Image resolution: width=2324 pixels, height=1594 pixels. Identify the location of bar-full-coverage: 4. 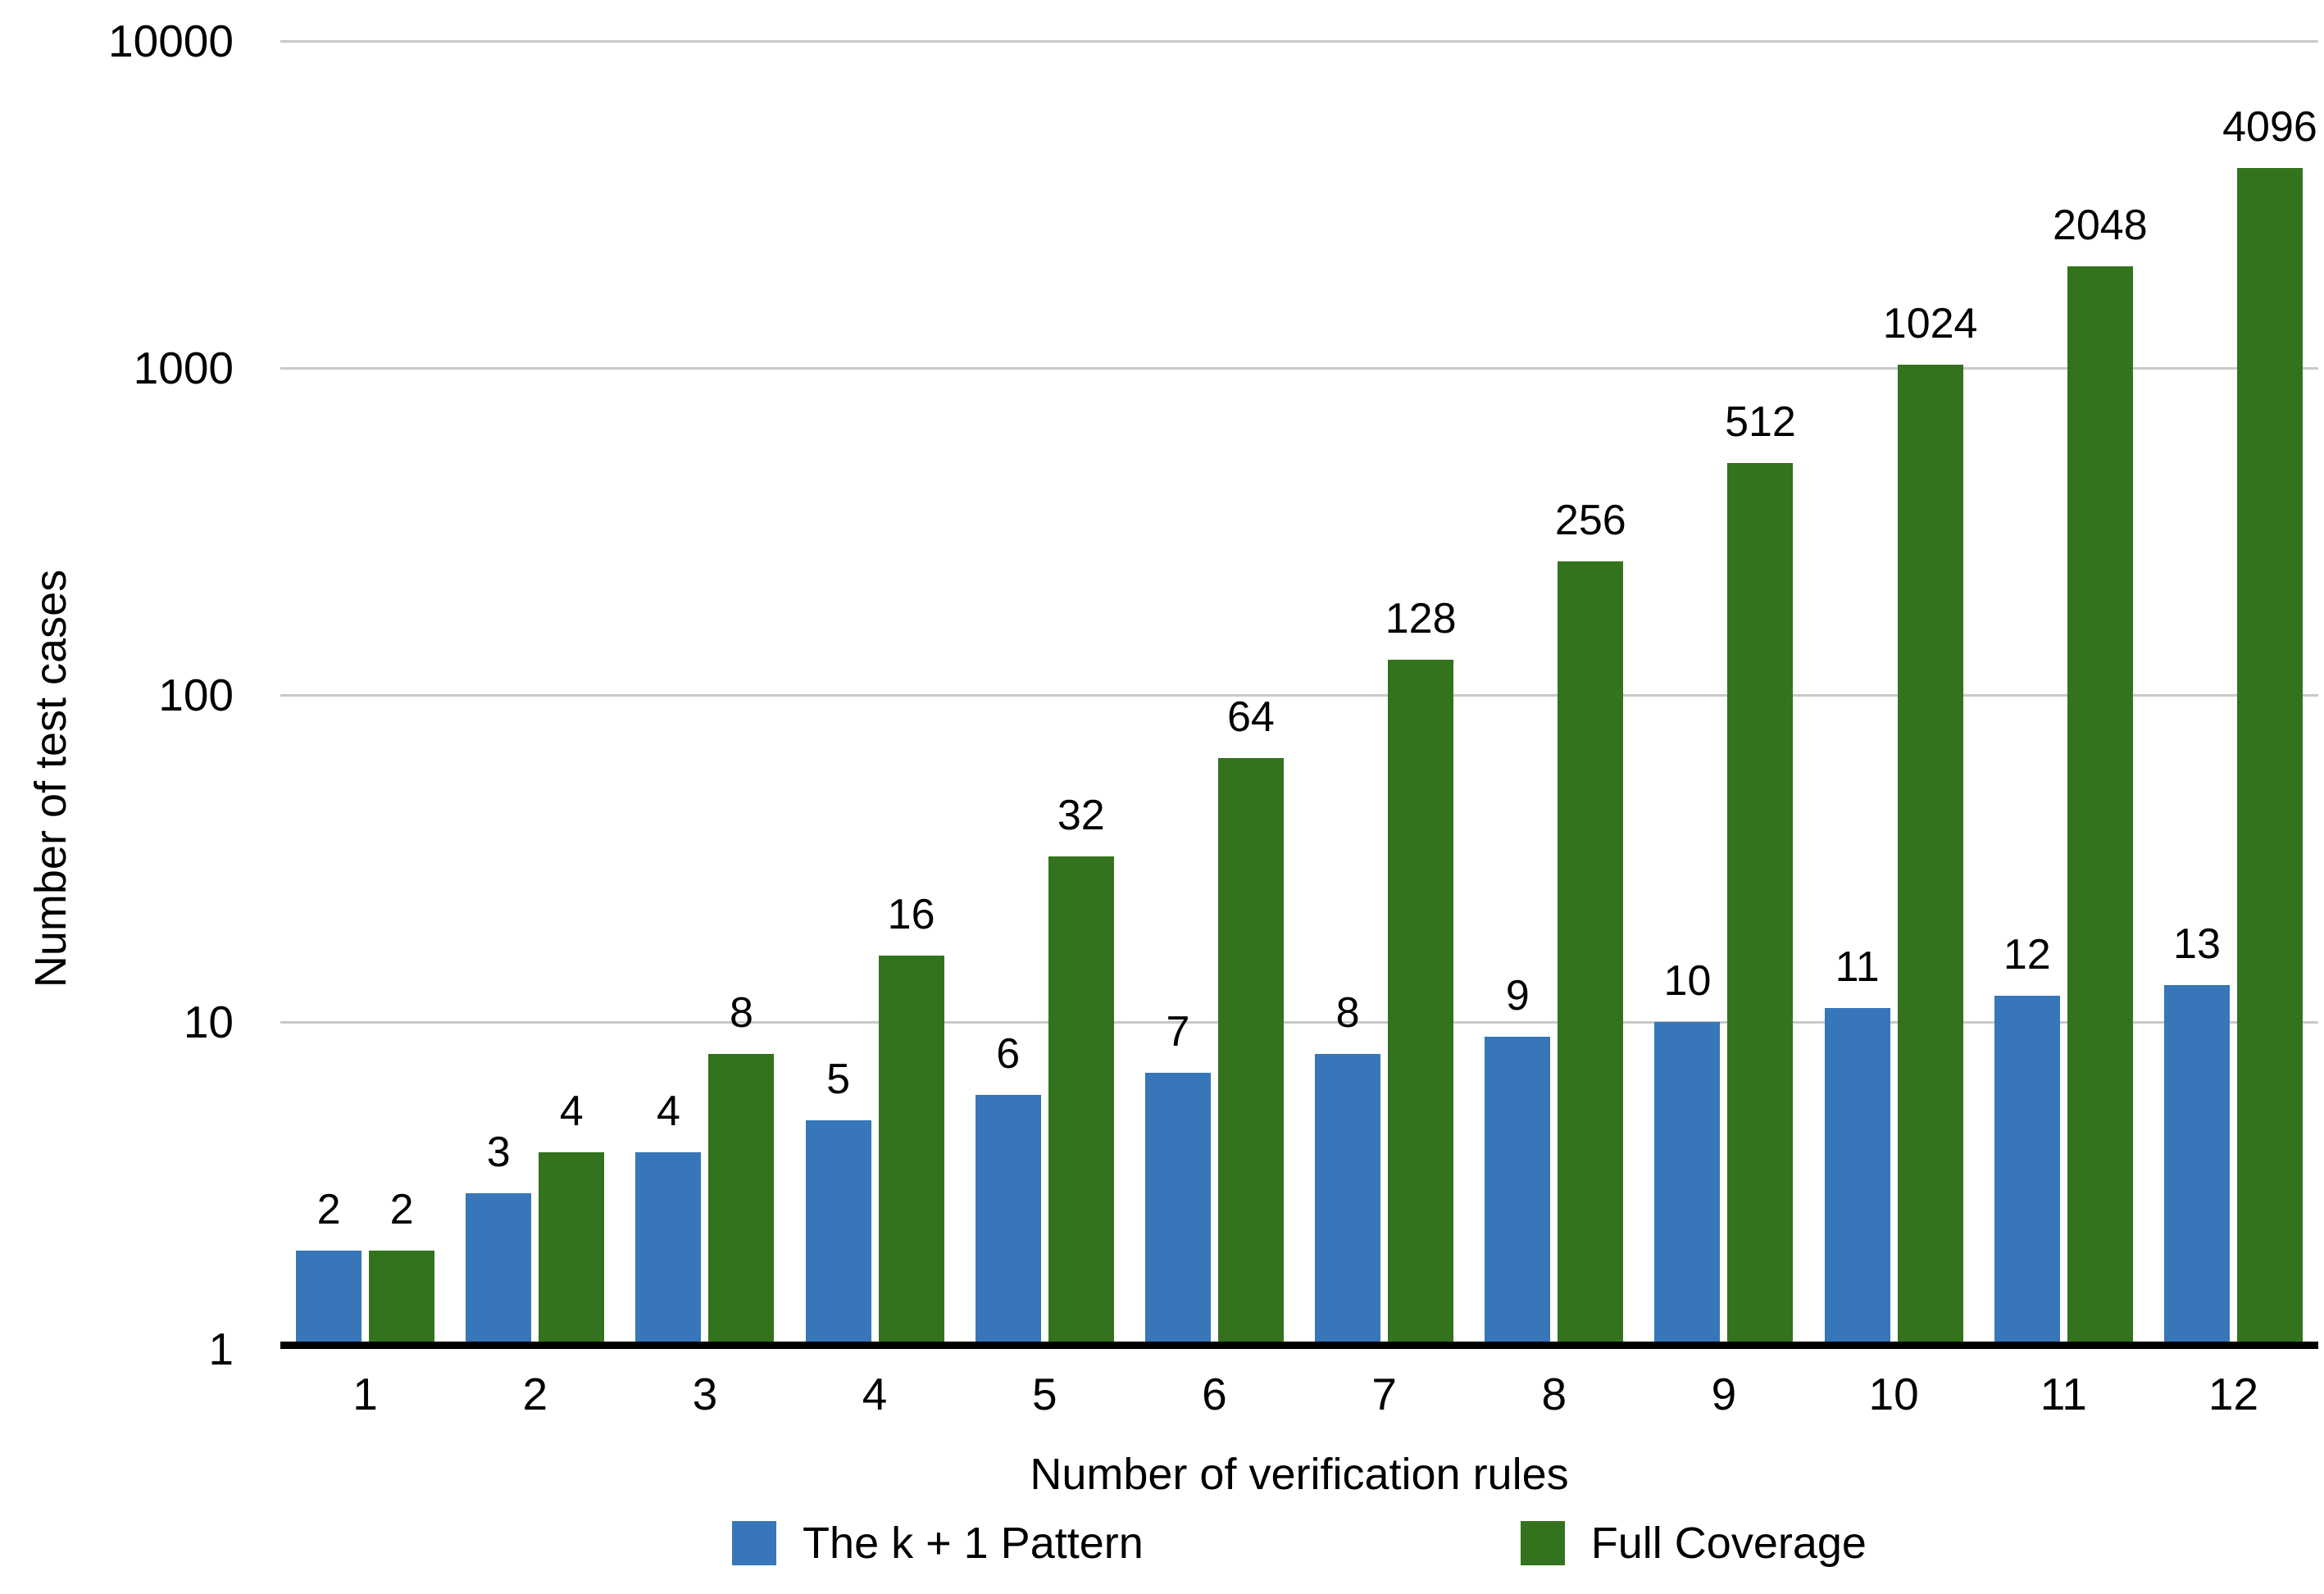
(572, 1218).